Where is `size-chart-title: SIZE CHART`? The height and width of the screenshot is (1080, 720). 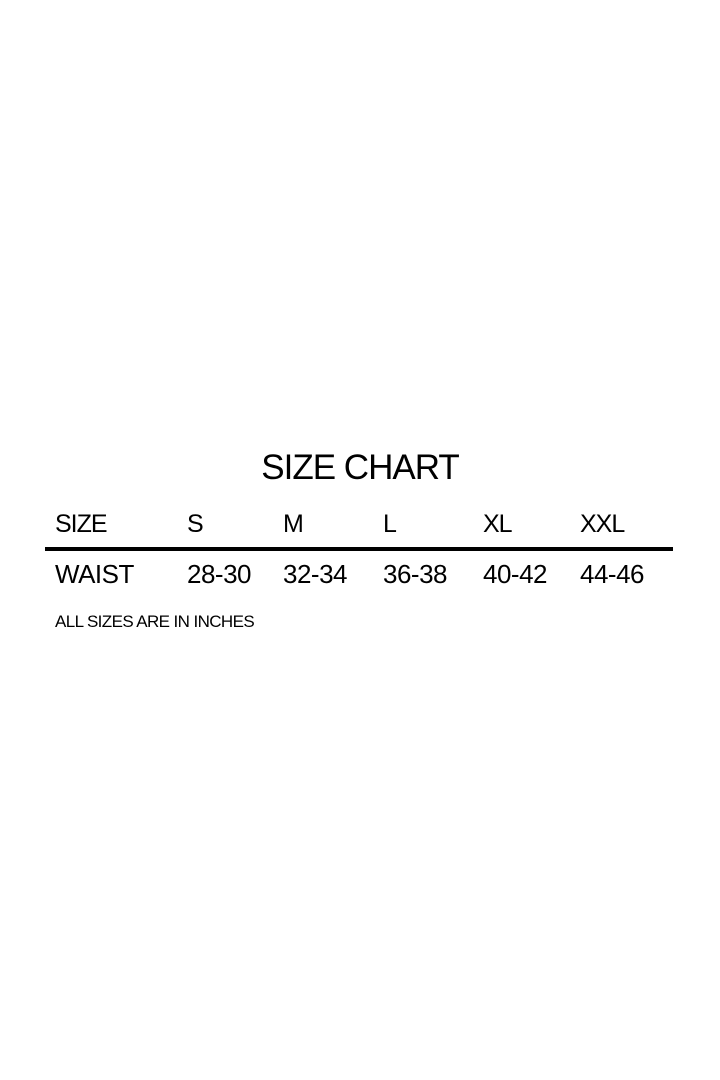
size-chart-title: SIZE CHART is located at coordinates (360, 467).